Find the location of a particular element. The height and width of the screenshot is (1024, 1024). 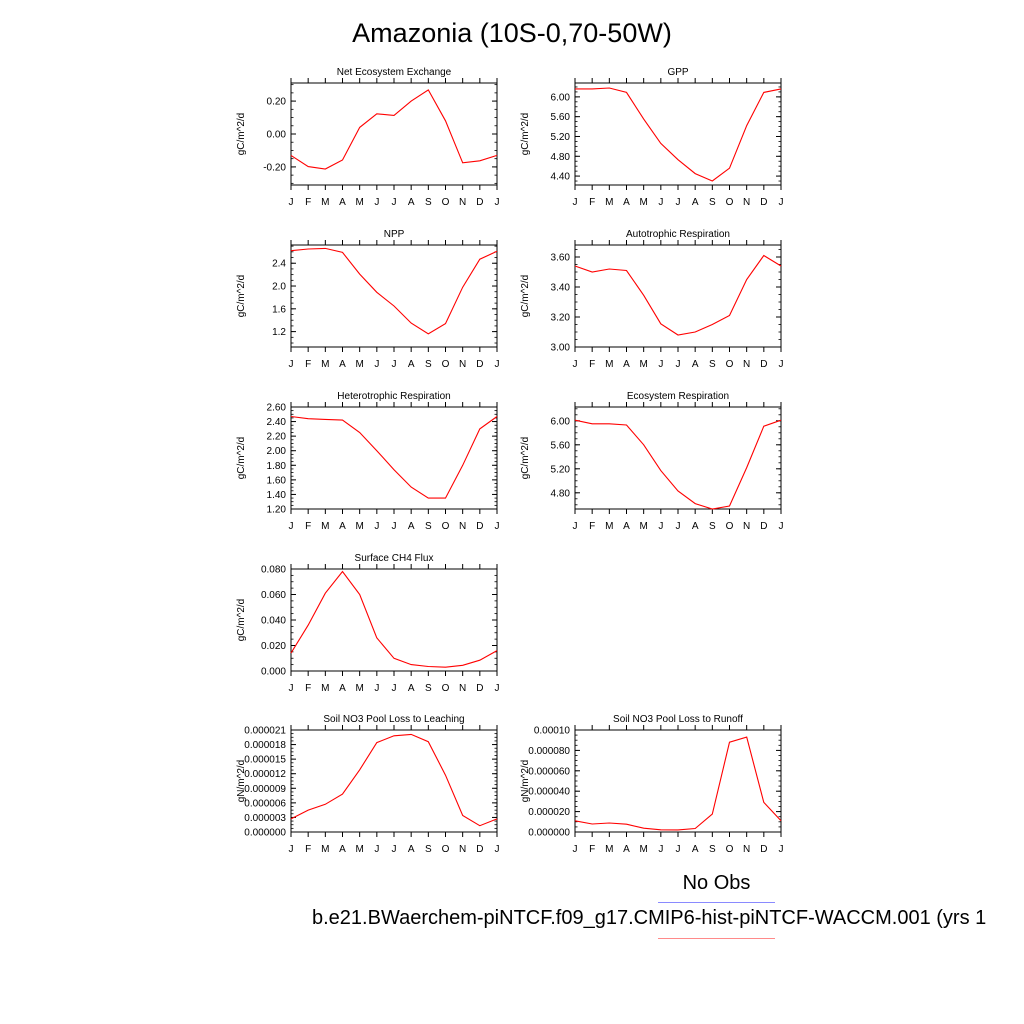

y-tick-label: 1.80 is located at coordinates (277, 466).